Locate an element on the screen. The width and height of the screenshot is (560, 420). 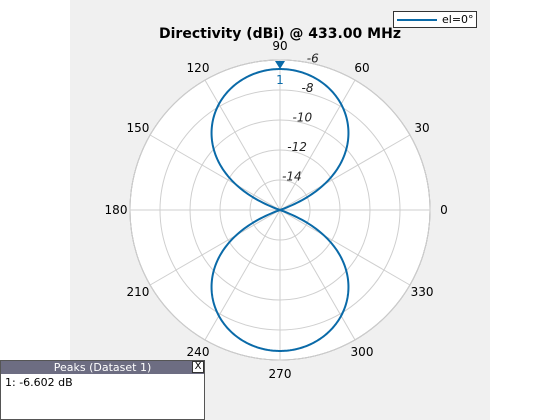
peaks-titlebar: Peaks (Dataset 1) X is located at coordinates (102, 367).